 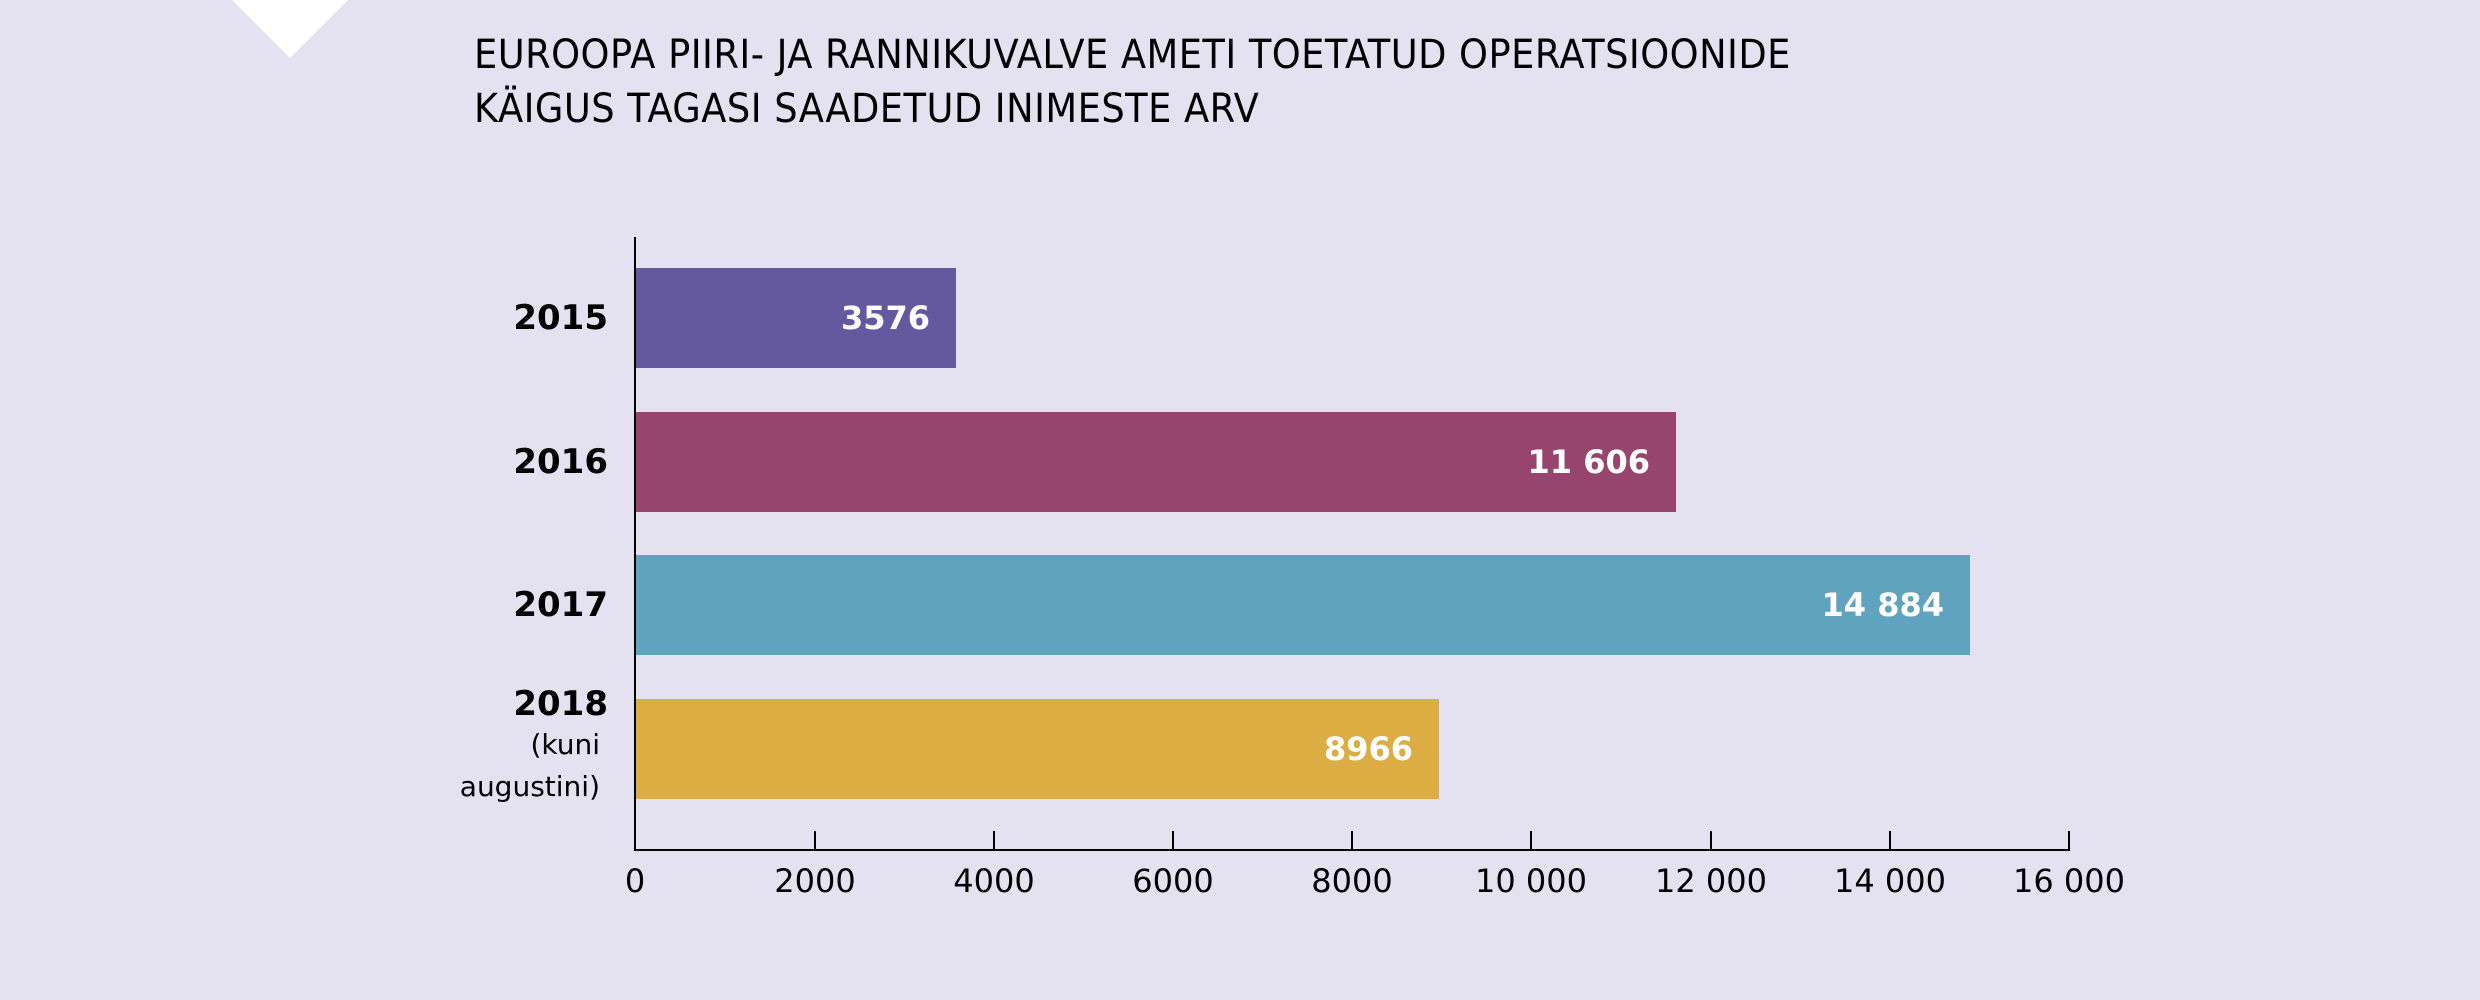 I want to click on bar-2017: 14 884, so click(x=1303, y=605).